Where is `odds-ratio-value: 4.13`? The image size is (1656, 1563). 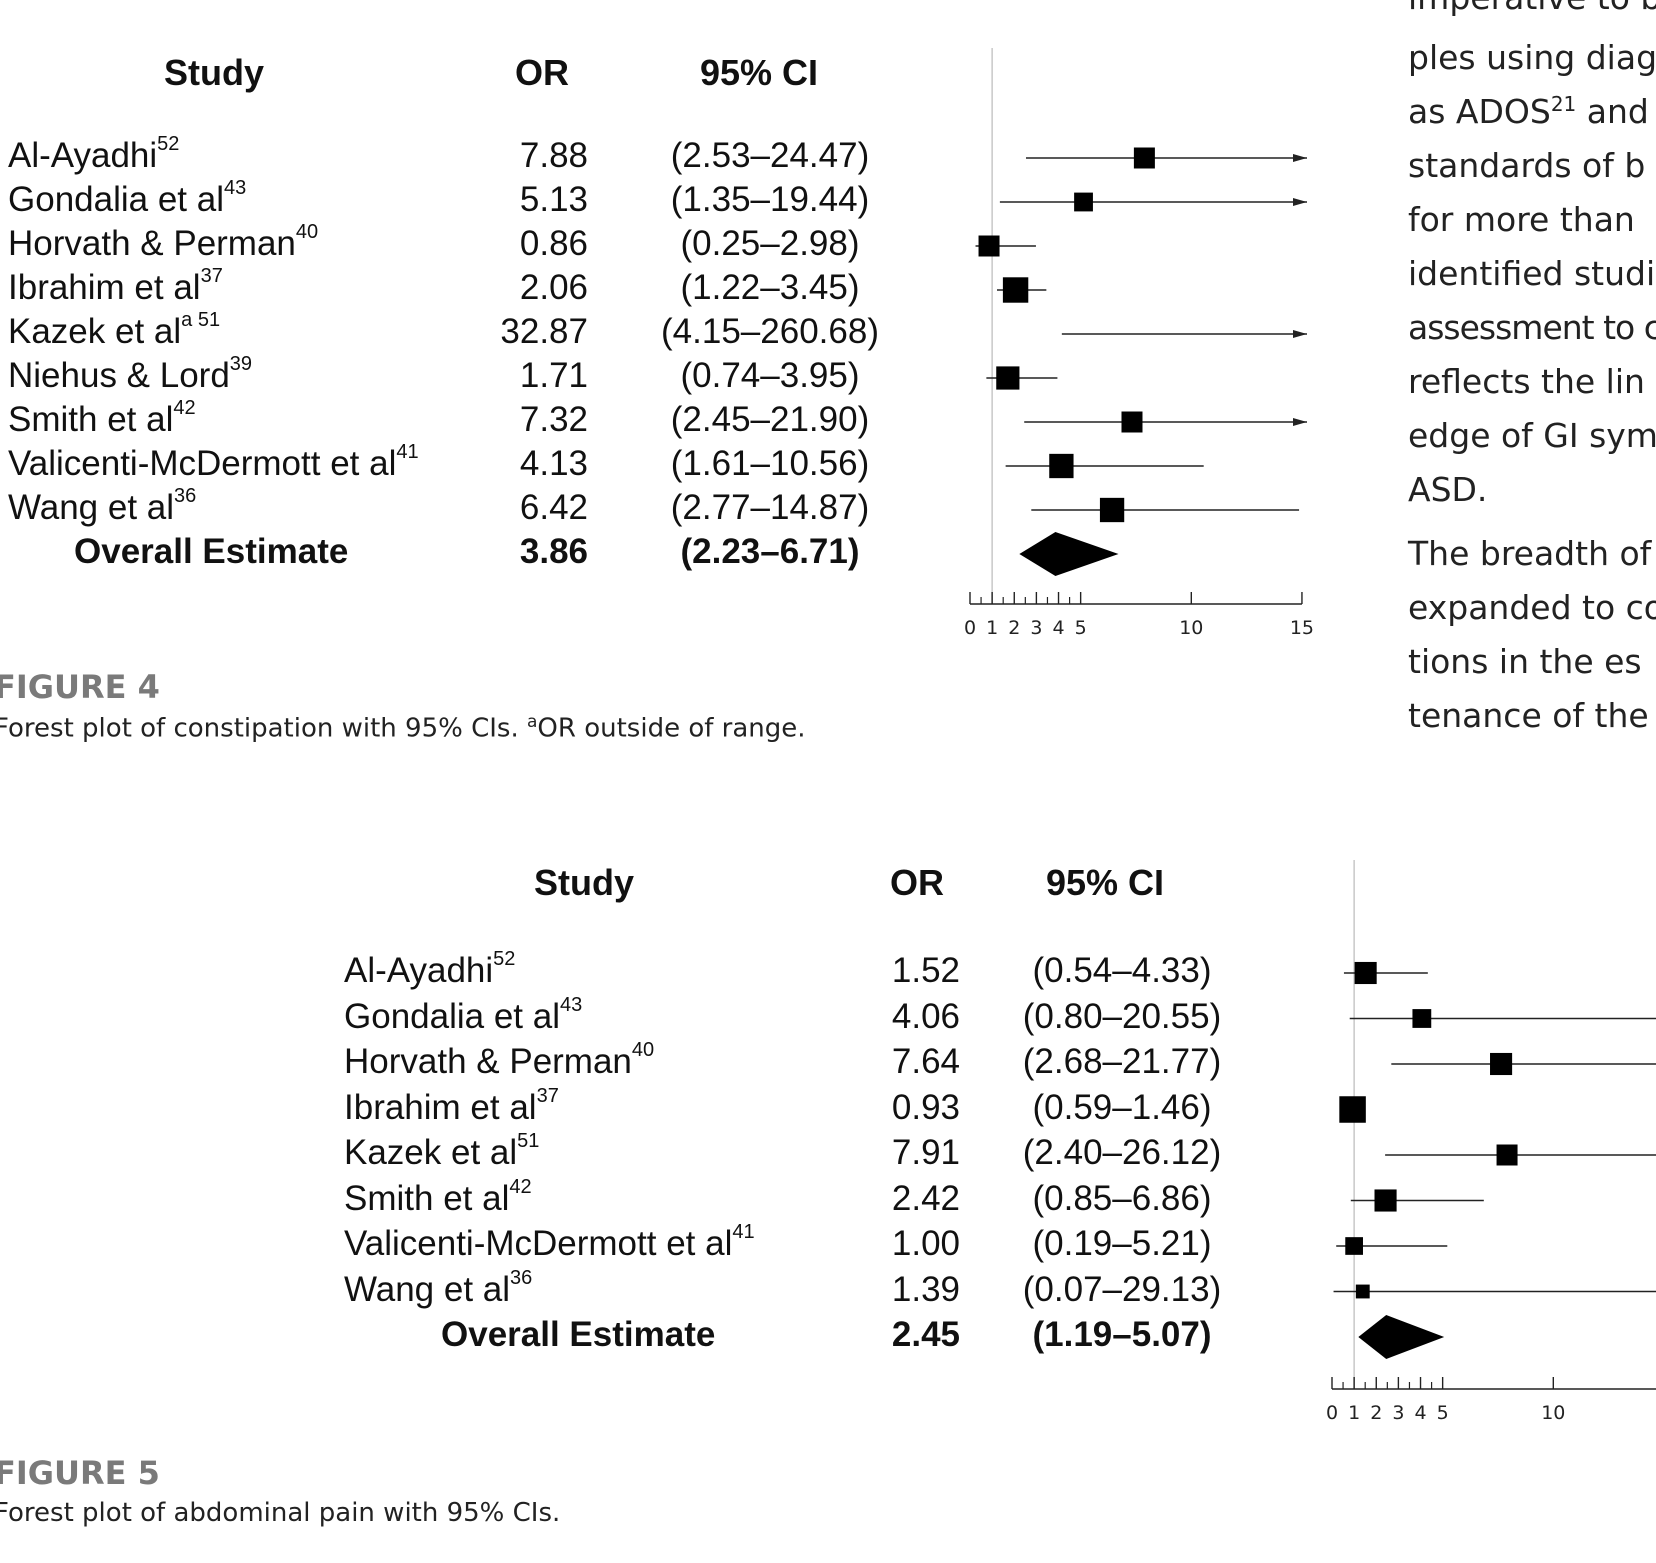
odds-ratio-value: 4.13 is located at coordinates (553, 463).